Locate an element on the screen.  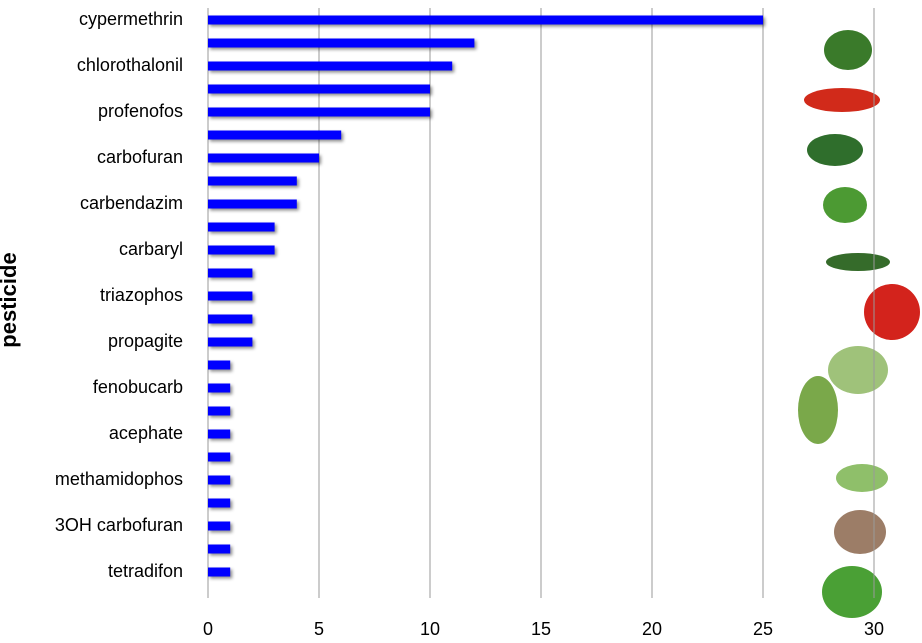
x-tick-label: 25 is located at coordinates (763, 629).